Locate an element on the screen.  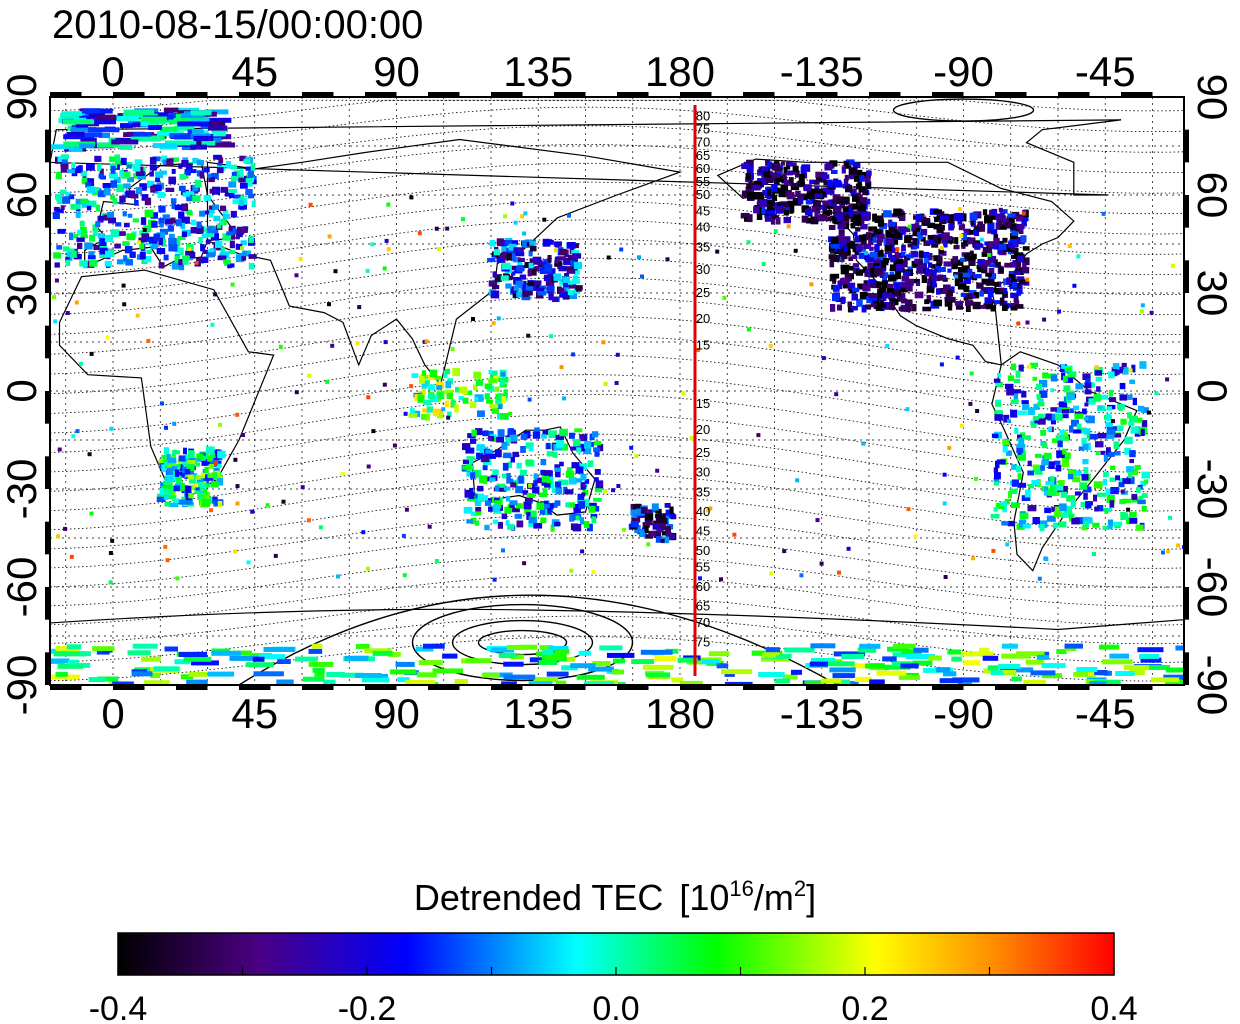
colorbar-tick-label: 0.4 is located at coordinates (1113, 1007).